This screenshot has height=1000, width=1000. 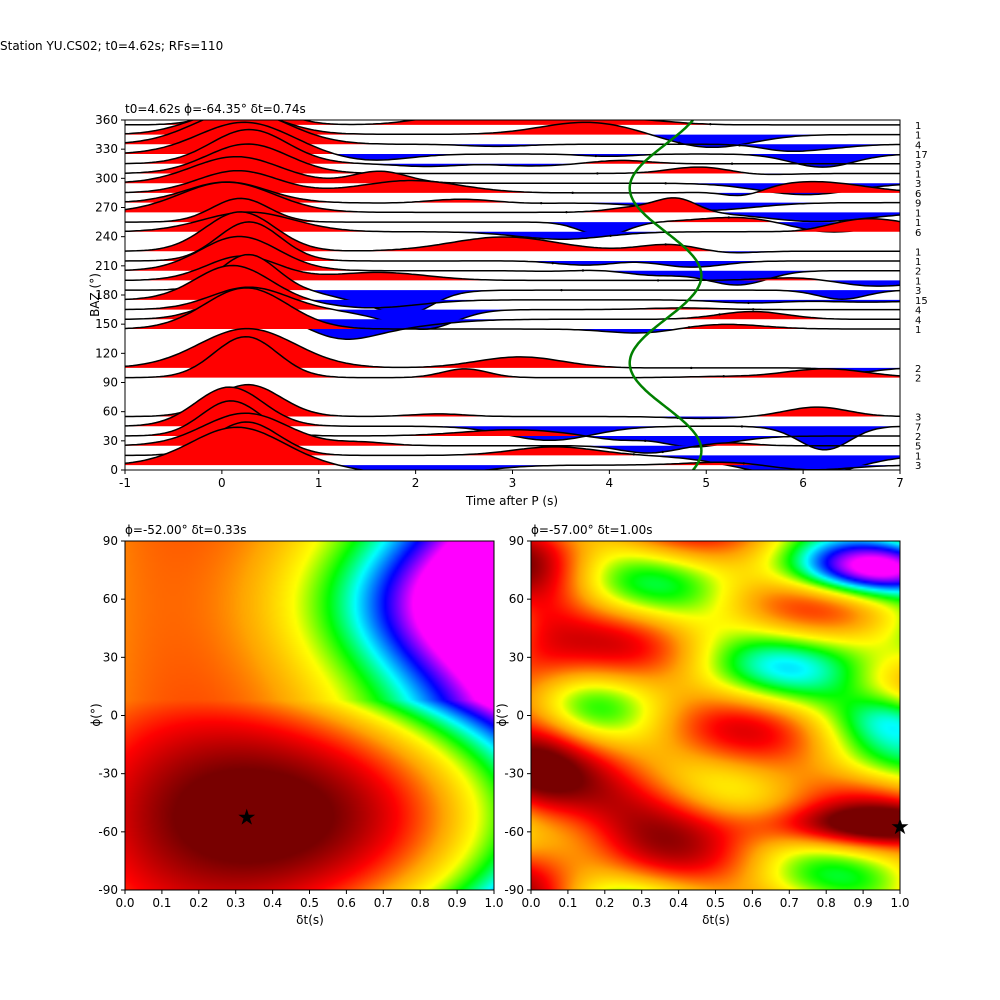 What do you see at coordinates (641, 903) in the screenshot?
I see `right-x-tick-label: 0.3` at bounding box center [641, 903].